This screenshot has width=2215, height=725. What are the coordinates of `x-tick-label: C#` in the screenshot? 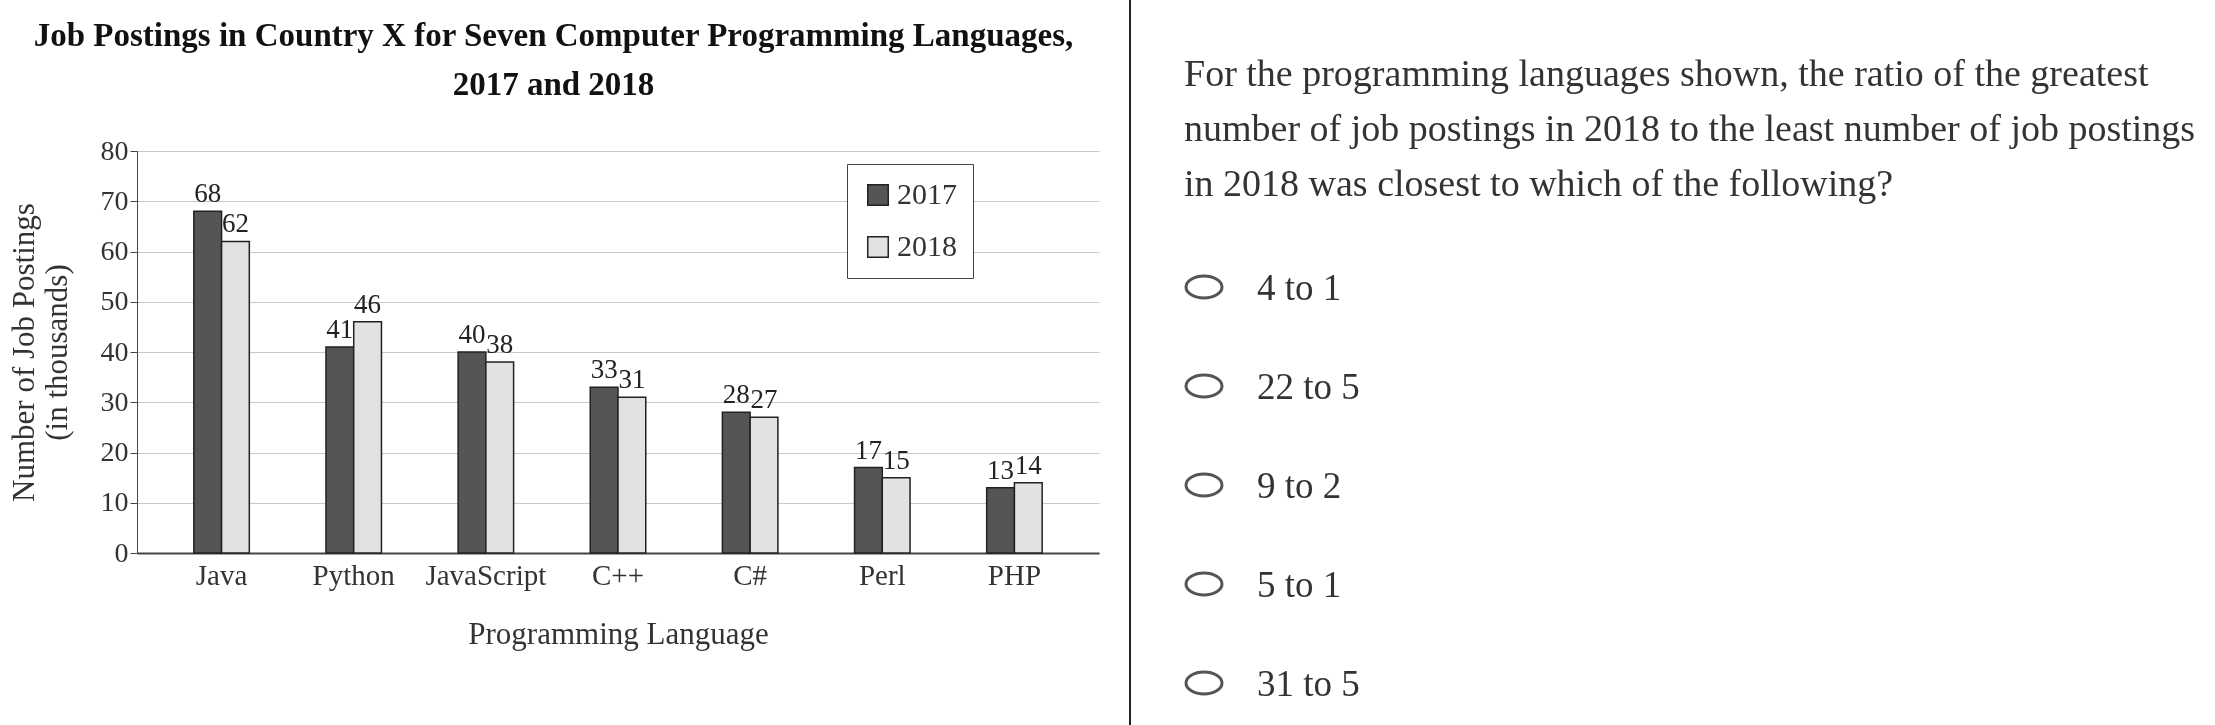 It's located at (750, 574).